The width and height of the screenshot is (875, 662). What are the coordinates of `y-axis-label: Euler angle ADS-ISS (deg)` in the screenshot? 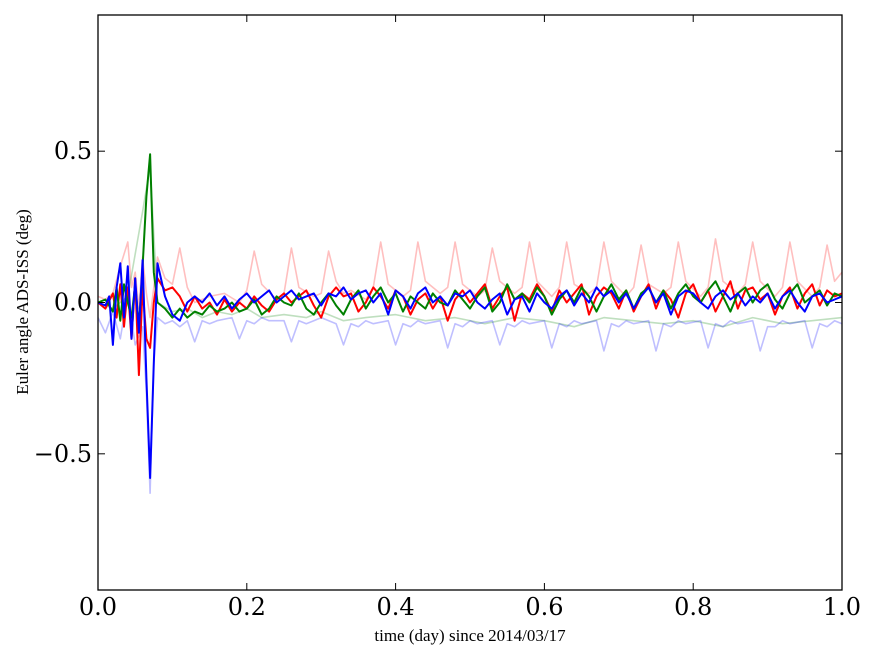 It's located at (22, 302).